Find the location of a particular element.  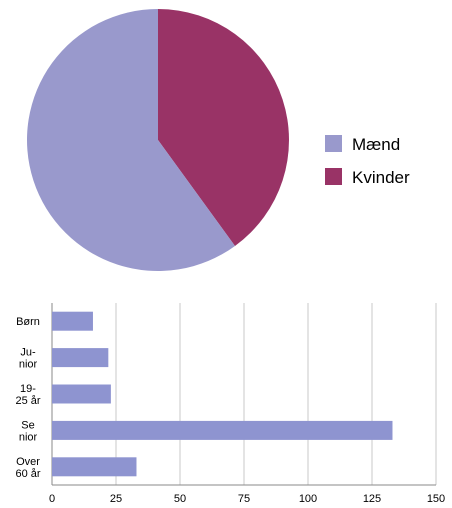

legend-swatch-kvinder is located at coordinates (333, 176).